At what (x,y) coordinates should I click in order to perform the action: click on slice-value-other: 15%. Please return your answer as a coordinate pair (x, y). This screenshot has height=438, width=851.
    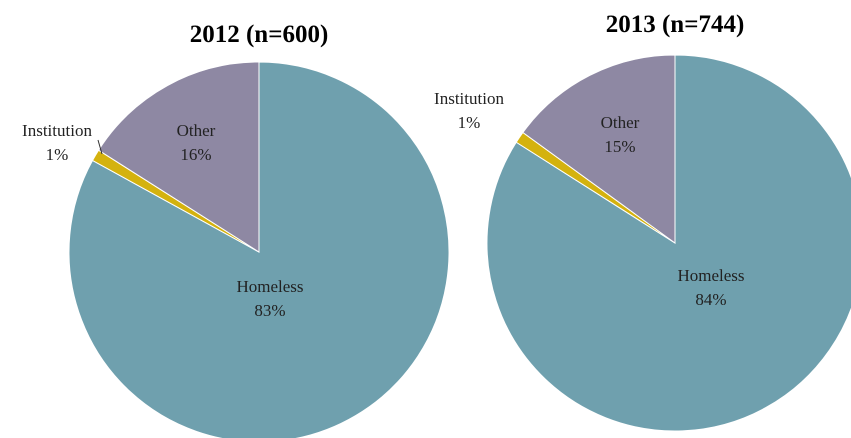
    Looking at the image, I should click on (619, 146).